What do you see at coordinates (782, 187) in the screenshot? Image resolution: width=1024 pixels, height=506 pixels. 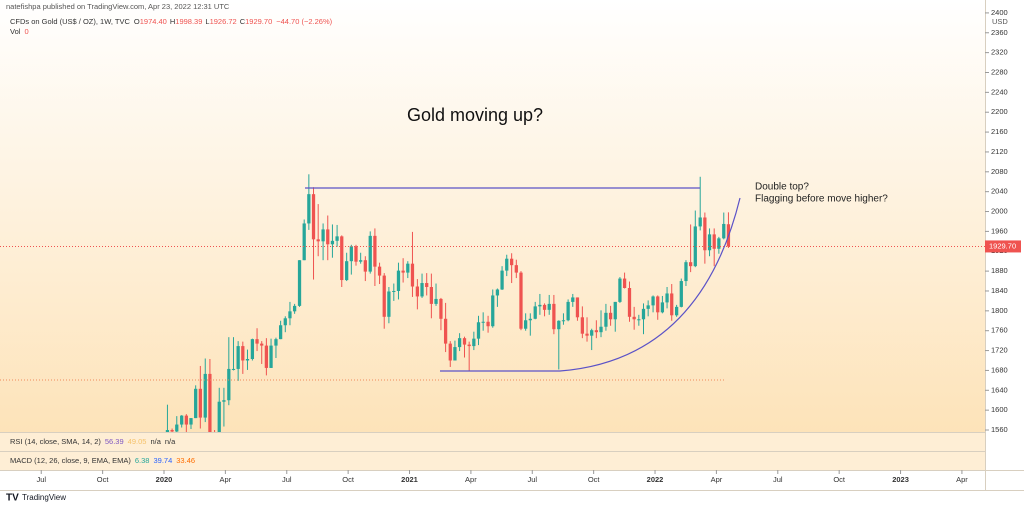 I see `annotation: Double top?` at bounding box center [782, 187].